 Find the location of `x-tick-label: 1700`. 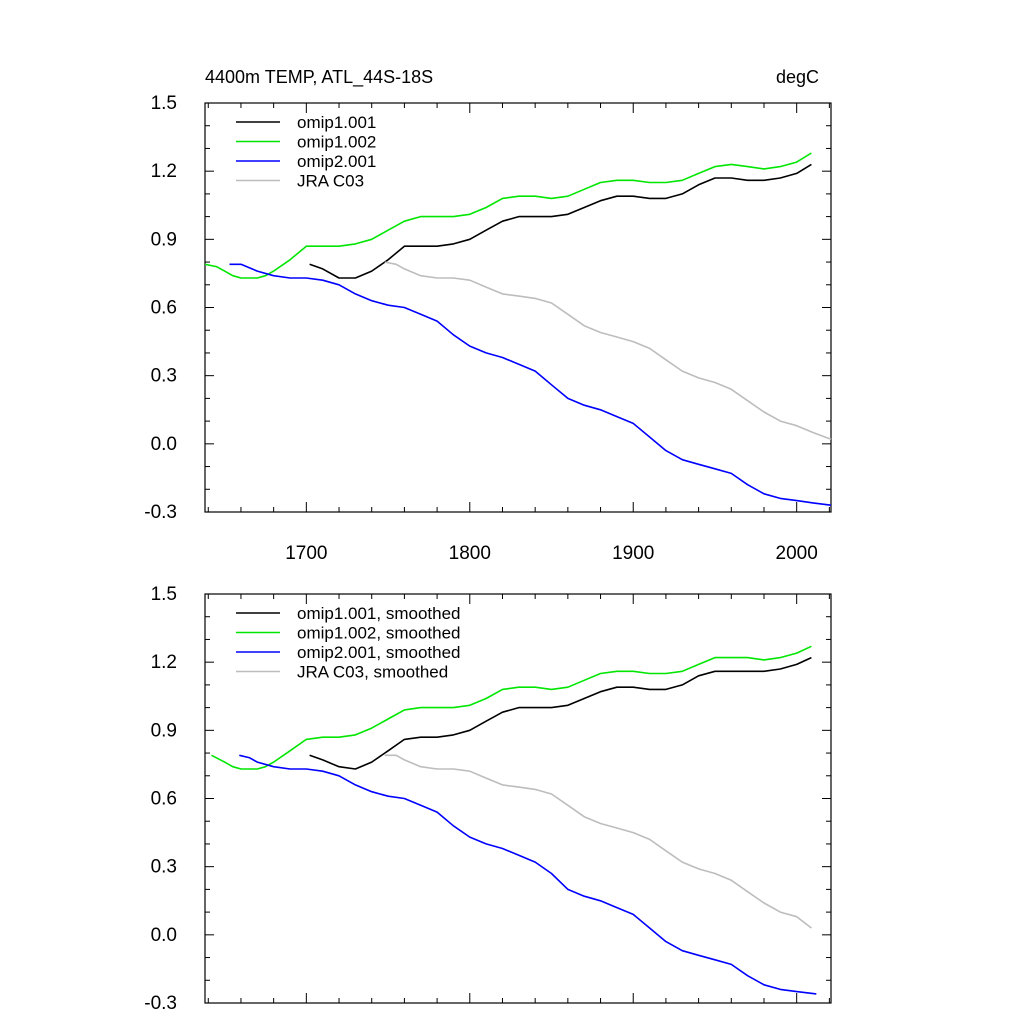

x-tick-label: 1700 is located at coordinates (306, 553).